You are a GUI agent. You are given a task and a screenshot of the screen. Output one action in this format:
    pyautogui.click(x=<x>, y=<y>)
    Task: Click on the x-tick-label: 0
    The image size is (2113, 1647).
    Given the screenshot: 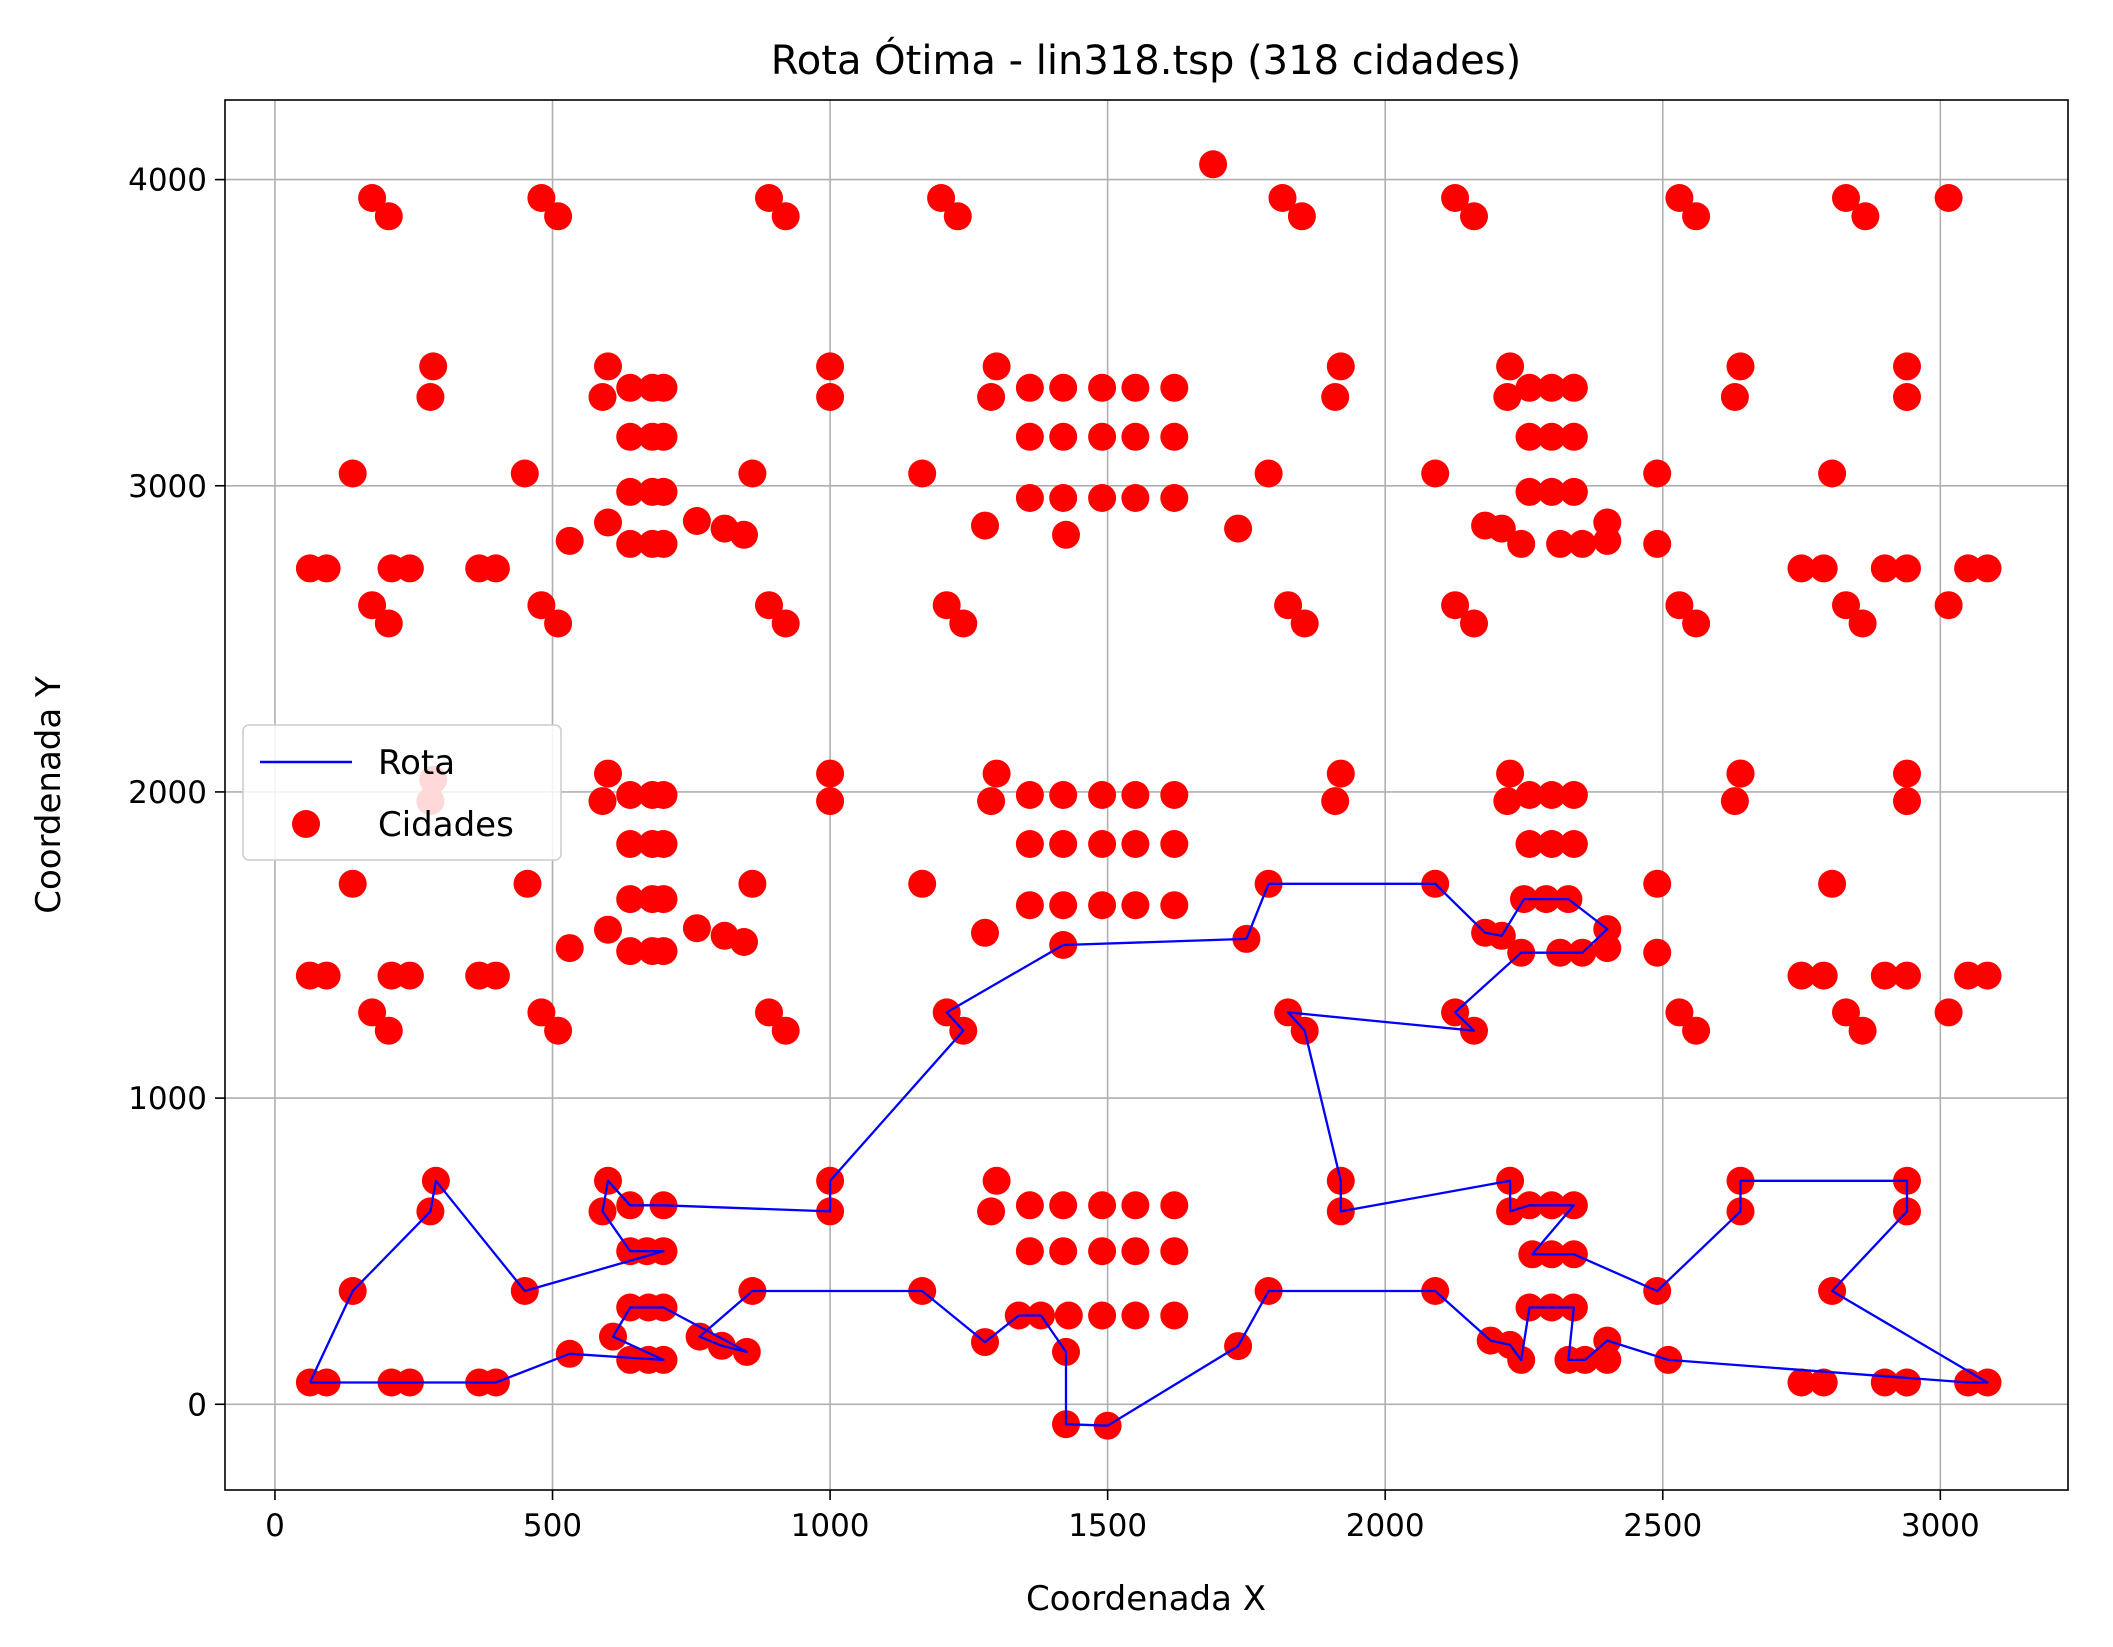 What is the action you would take?
    pyautogui.click(x=275, y=1526)
    